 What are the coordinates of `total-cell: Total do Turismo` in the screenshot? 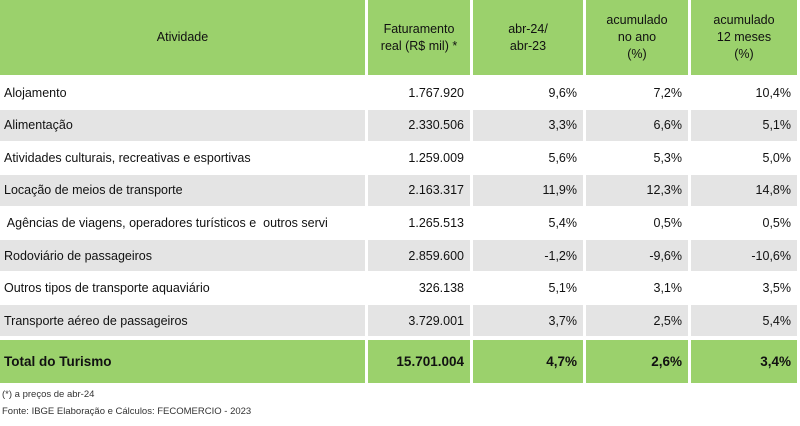 It's located at (182, 361).